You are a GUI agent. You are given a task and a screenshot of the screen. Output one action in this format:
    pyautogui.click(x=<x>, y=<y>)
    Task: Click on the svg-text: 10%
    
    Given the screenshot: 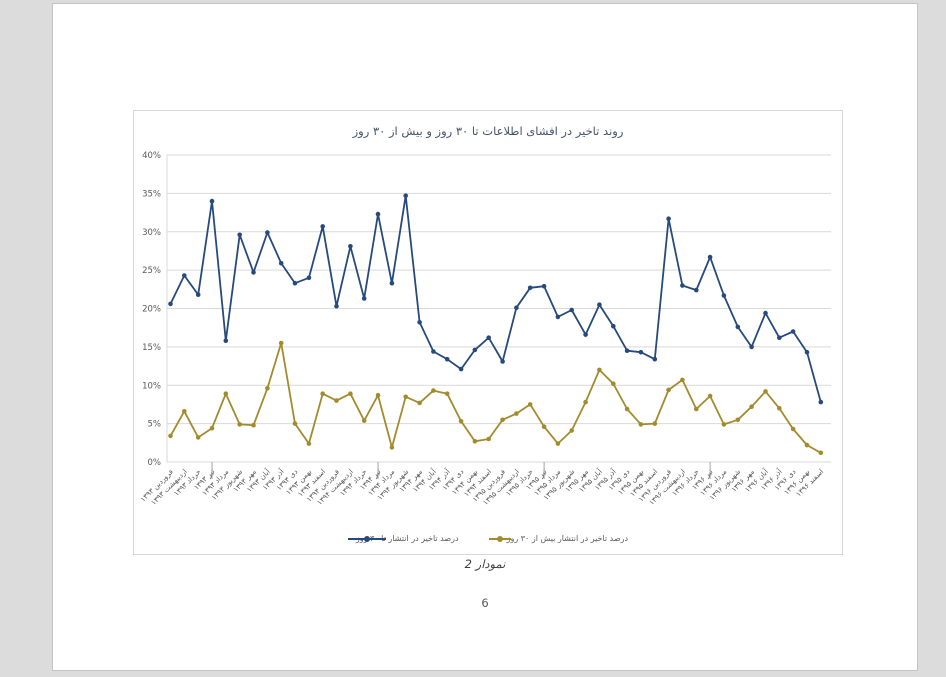 What is the action you would take?
    pyautogui.click(x=151, y=386)
    